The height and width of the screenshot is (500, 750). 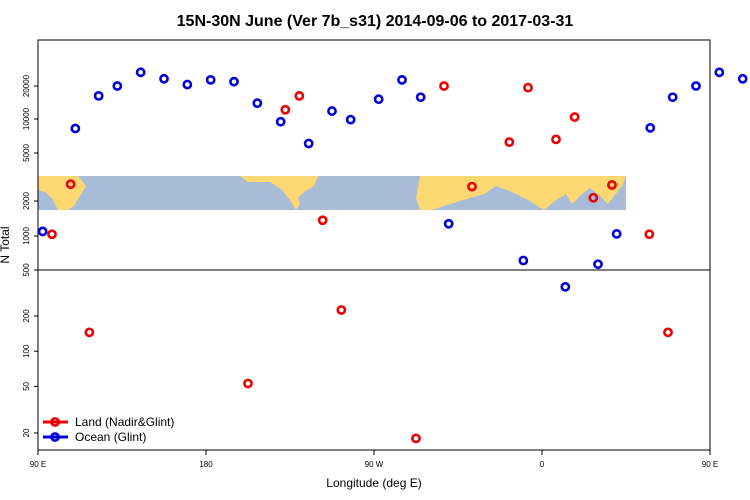 I want to click on lower-y-tick-label-200: 200, so click(x=26, y=316).